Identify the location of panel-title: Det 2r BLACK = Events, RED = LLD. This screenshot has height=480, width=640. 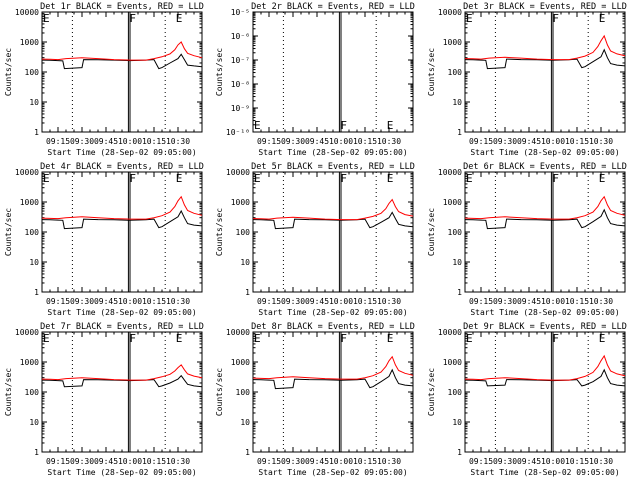
(333, 7).